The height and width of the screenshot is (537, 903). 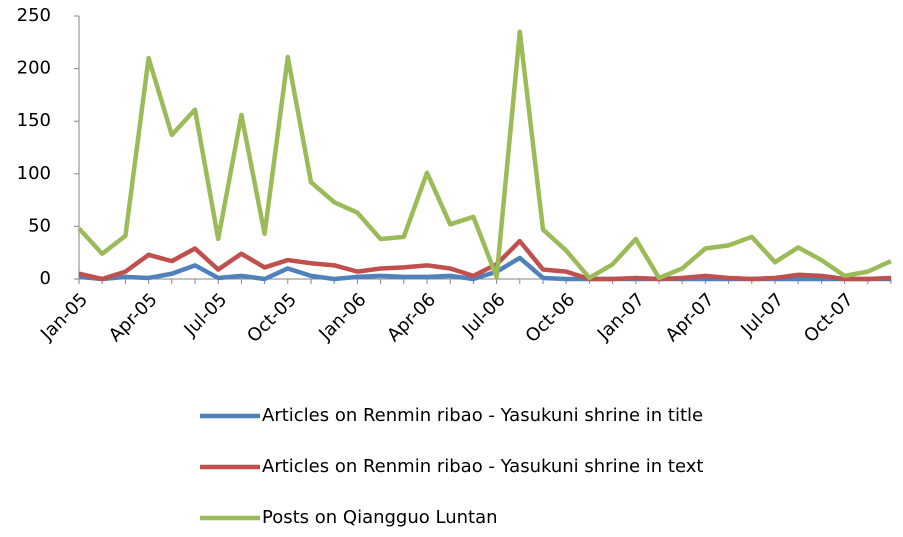 I want to click on x-tick-label: Jul-06, so click(x=484, y=315).